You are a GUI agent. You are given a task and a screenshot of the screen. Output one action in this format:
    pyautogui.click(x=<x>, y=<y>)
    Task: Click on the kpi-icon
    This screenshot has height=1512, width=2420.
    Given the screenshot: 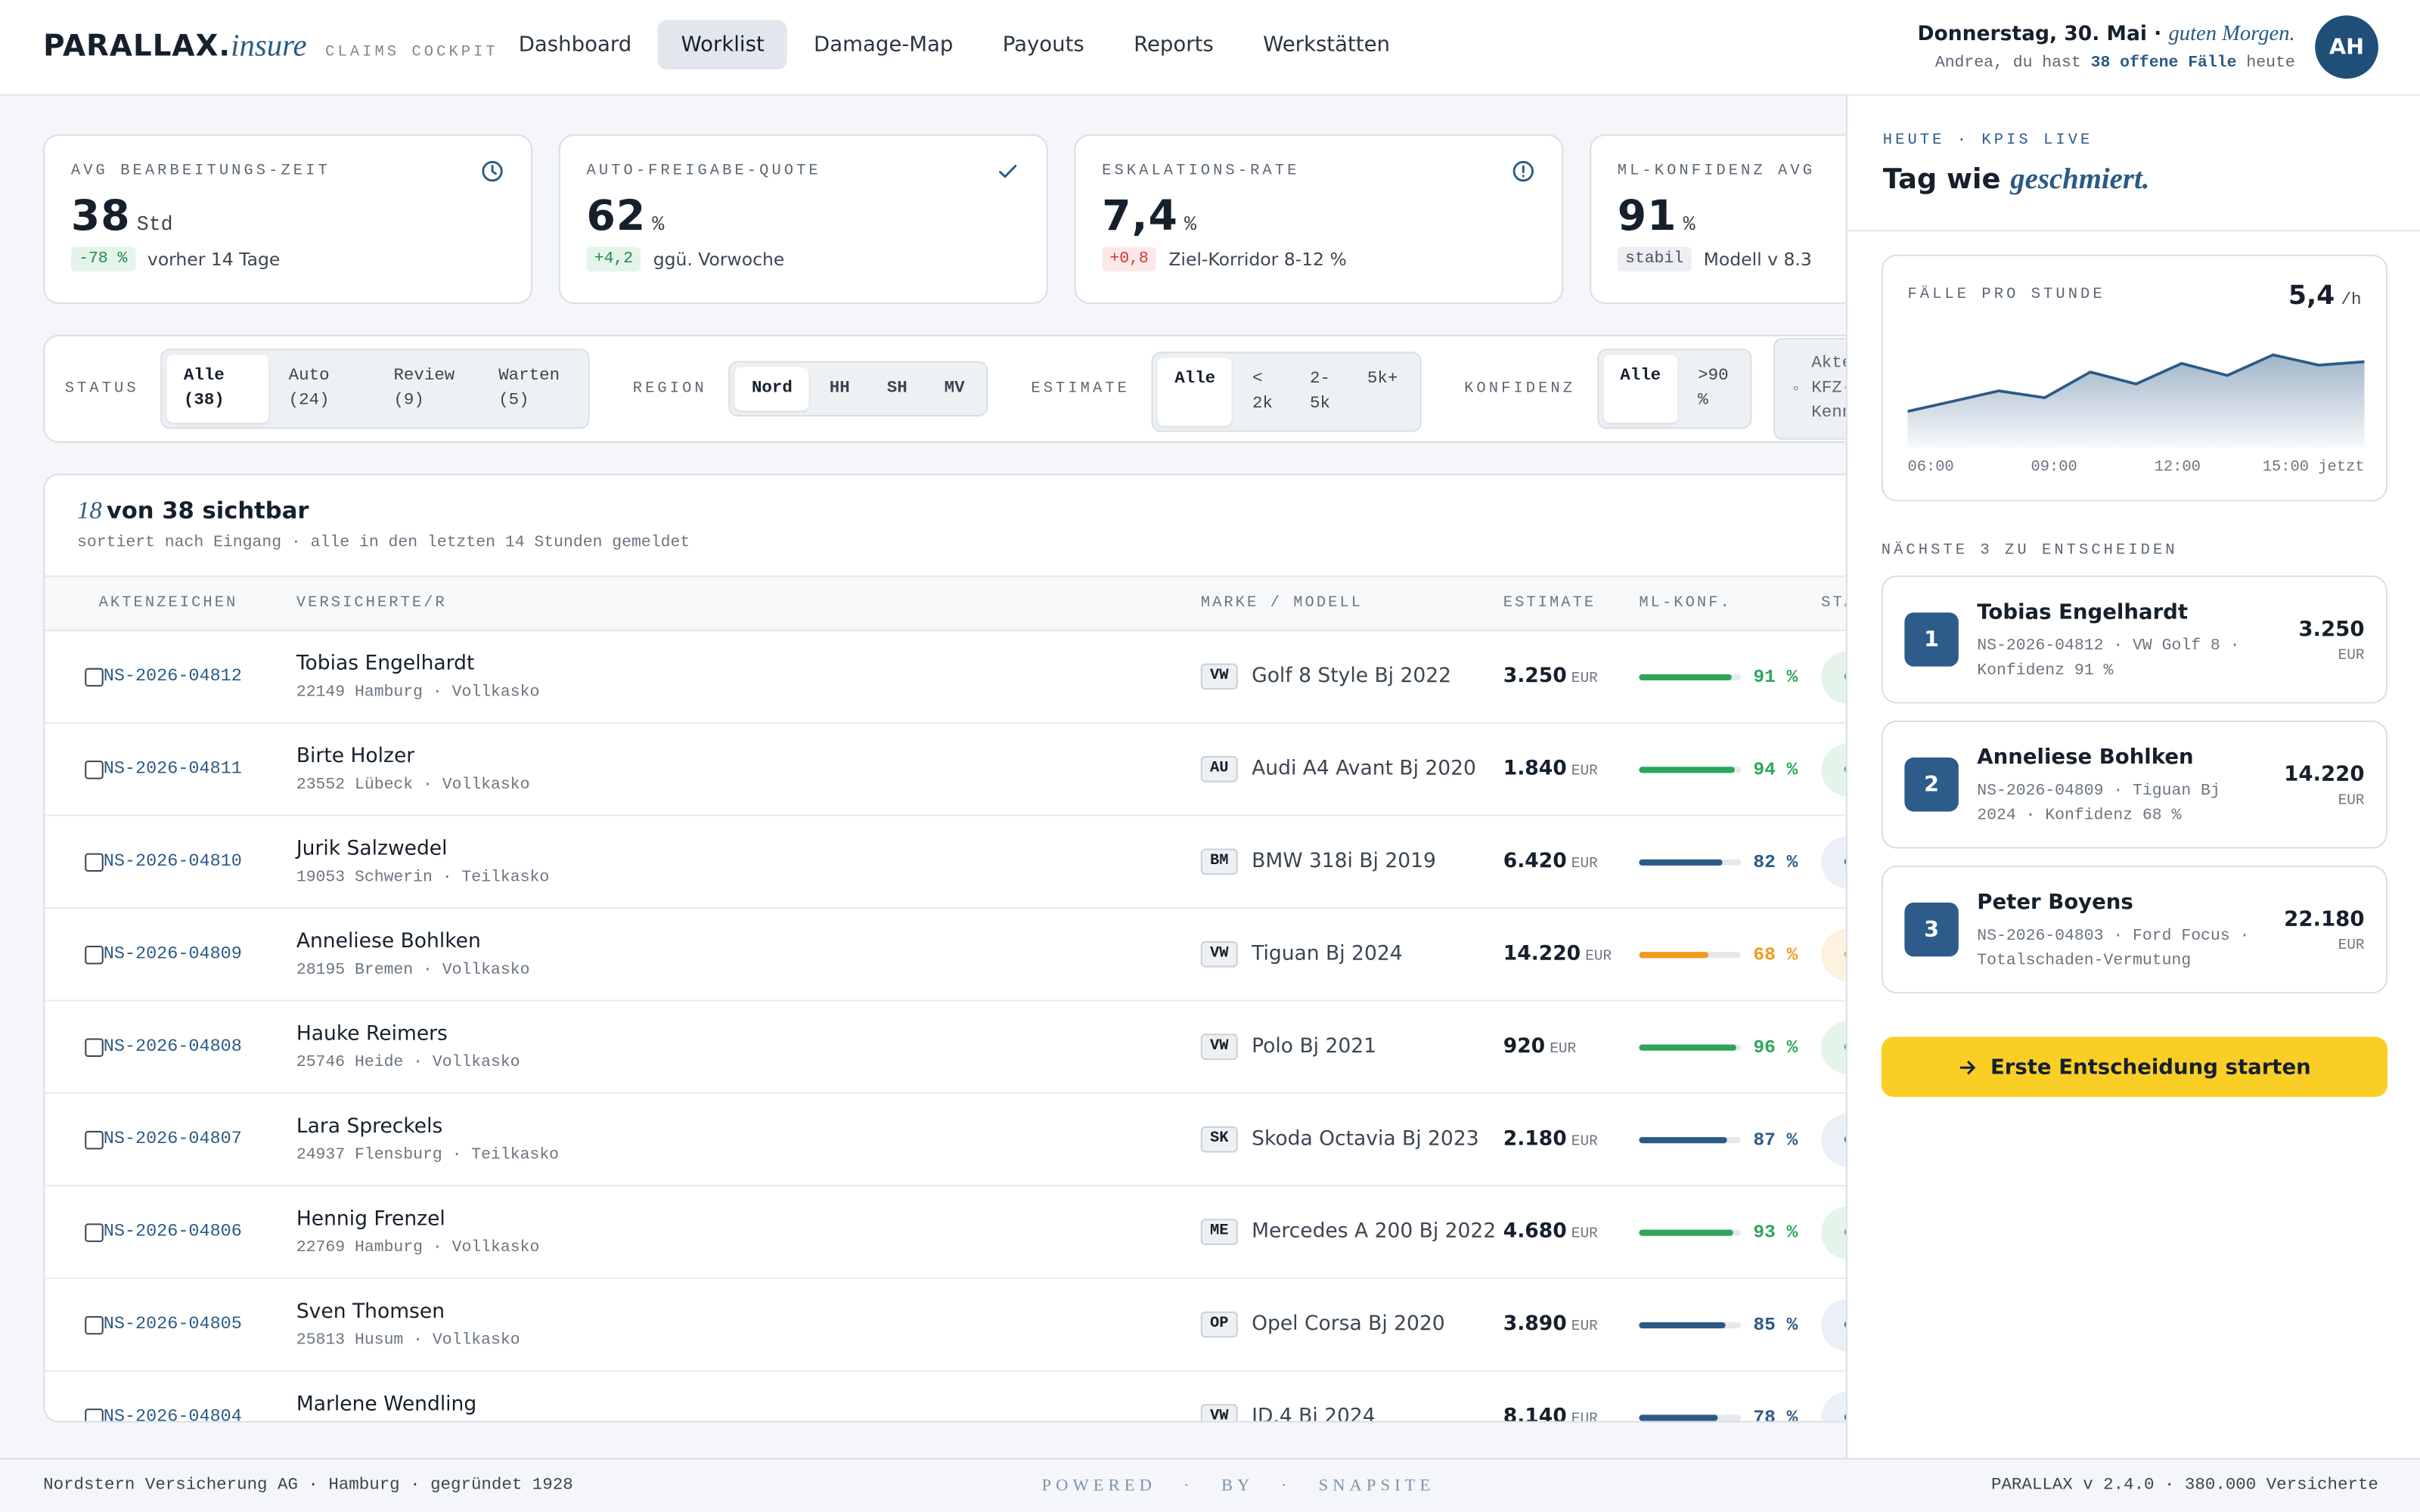 What is the action you would take?
    pyautogui.click(x=492, y=171)
    